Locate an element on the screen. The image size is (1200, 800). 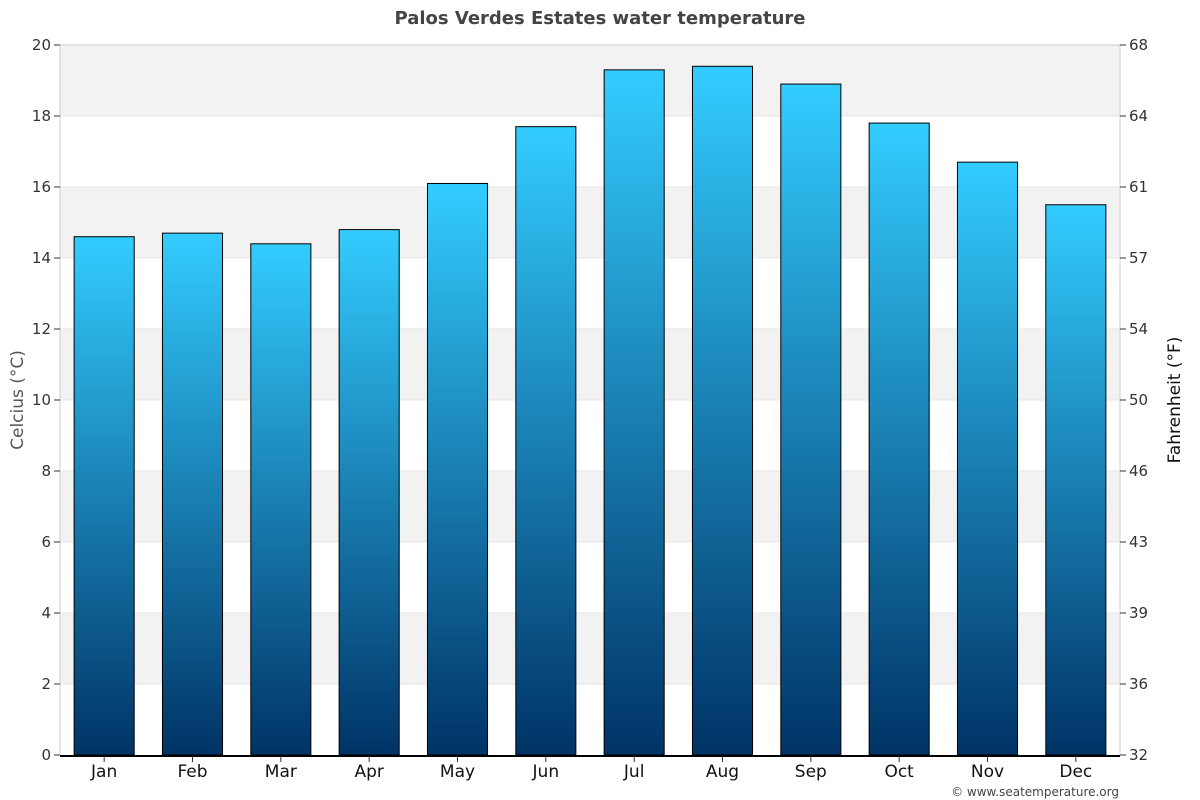
left-tick-label: 14 is located at coordinates (41, 258).